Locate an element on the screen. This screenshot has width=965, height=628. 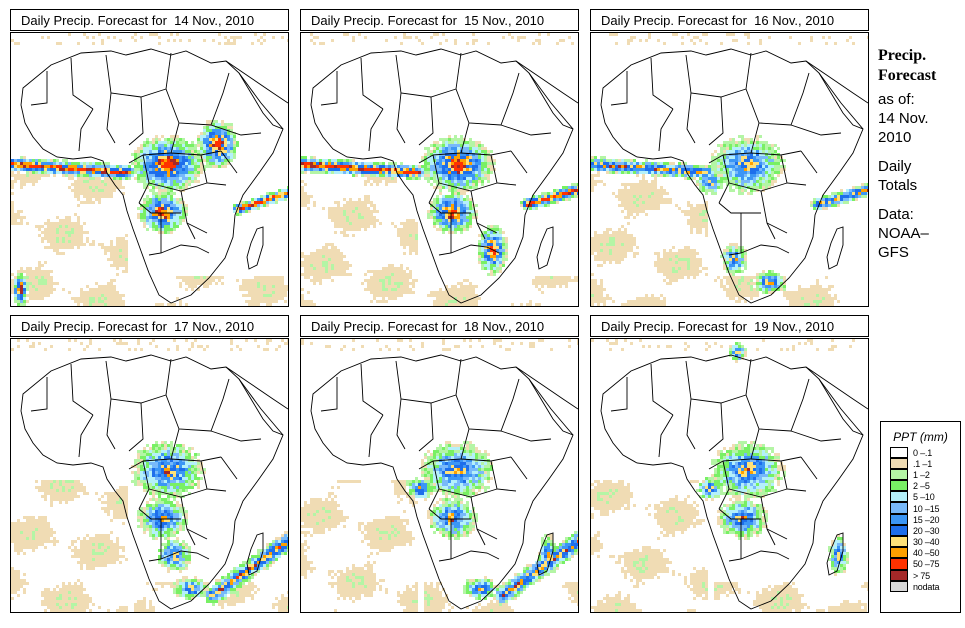
legend-label: 1 –2 is located at coordinates (921, 474).